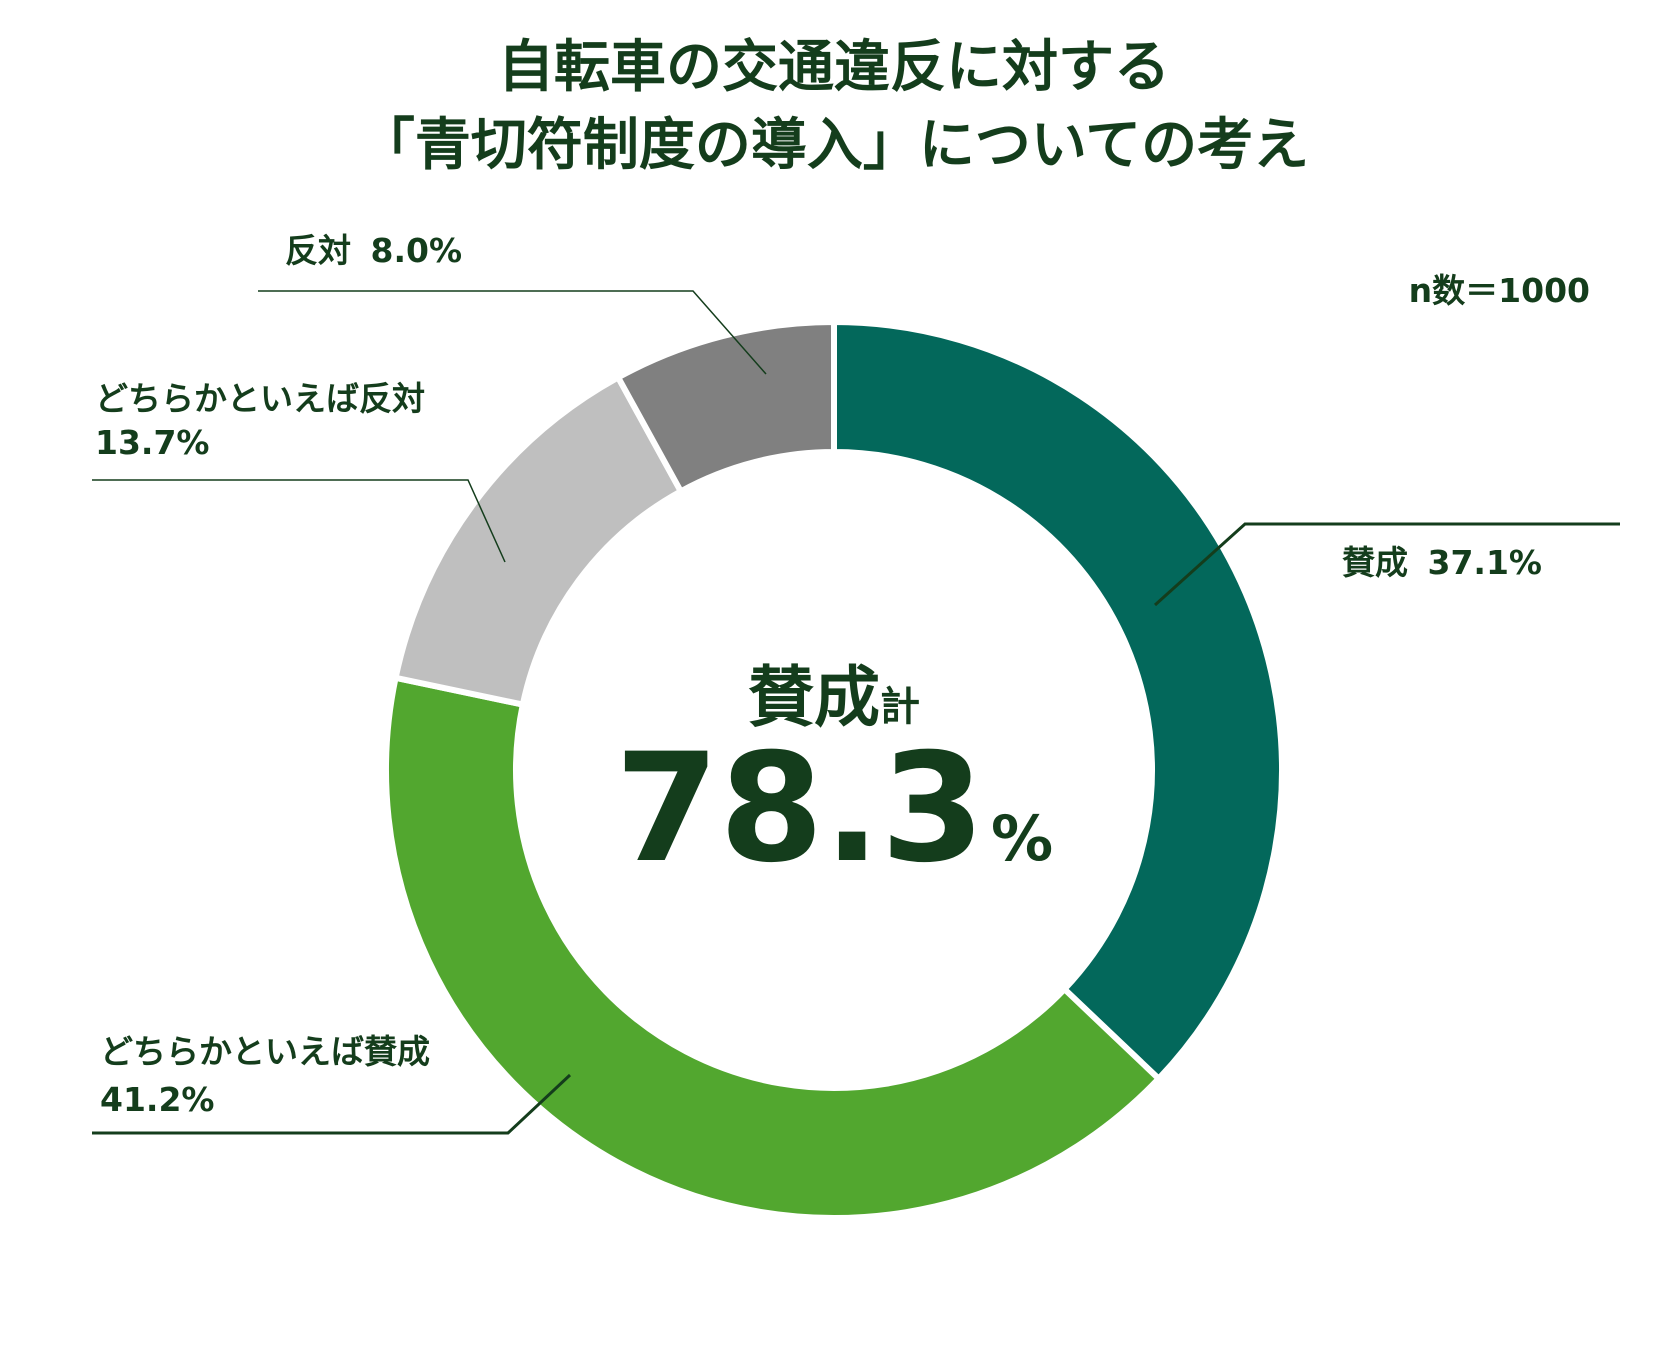 Image resolution: width=1678 pixels, height=1363 pixels. I want to click on center-value-unit: %, so click(1022, 838).